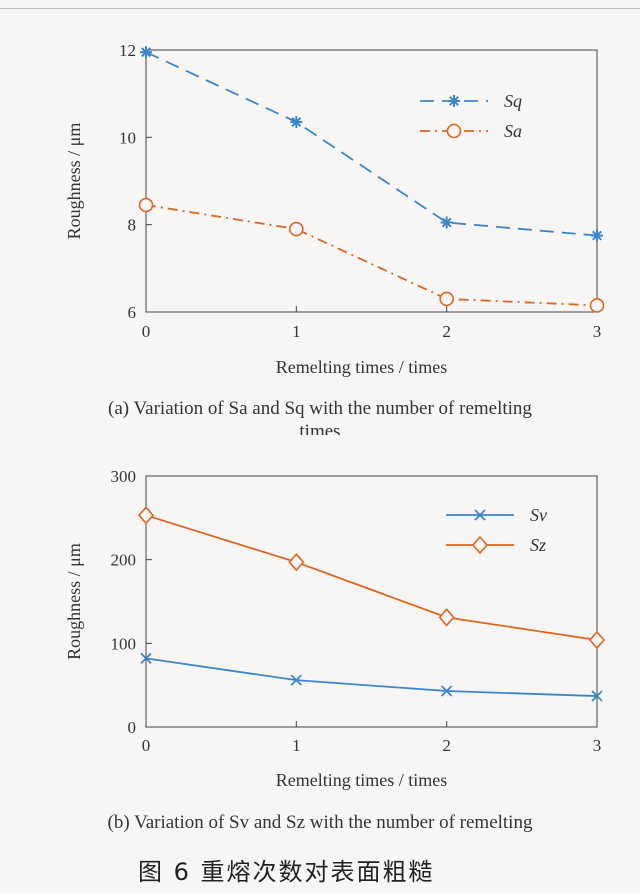 Image resolution: width=640 pixels, height=893 pixels. What do you see at coordinates (454, 101) in the screenshot?
I see `legend-marker-0-Sq` at bounding box center [454, 101].